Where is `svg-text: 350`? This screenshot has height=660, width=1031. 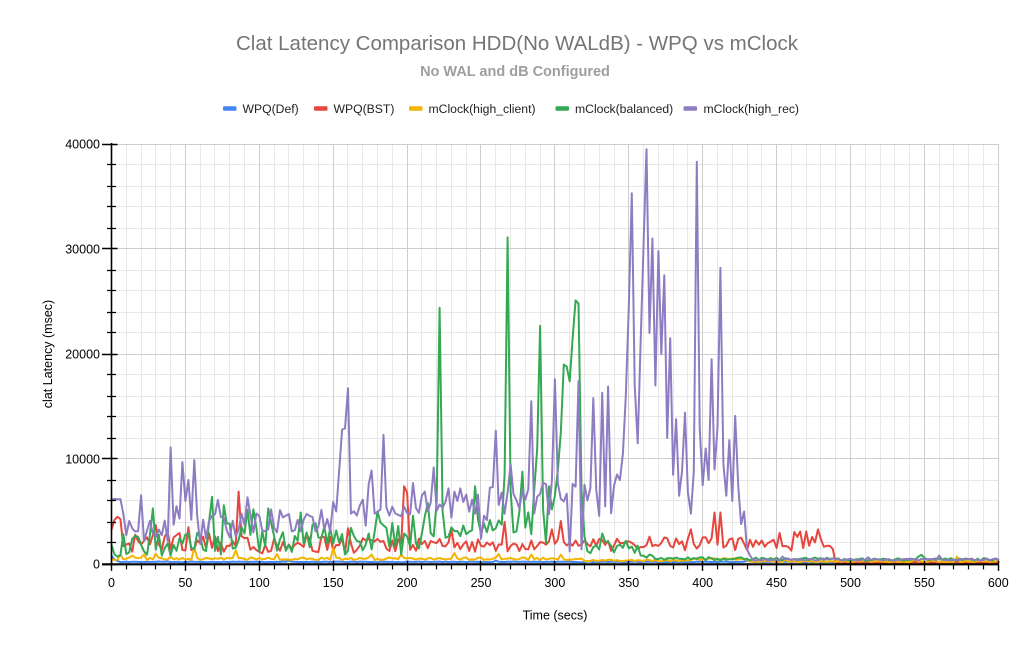
svg-text: 350 is located at coordinates (628, 583).